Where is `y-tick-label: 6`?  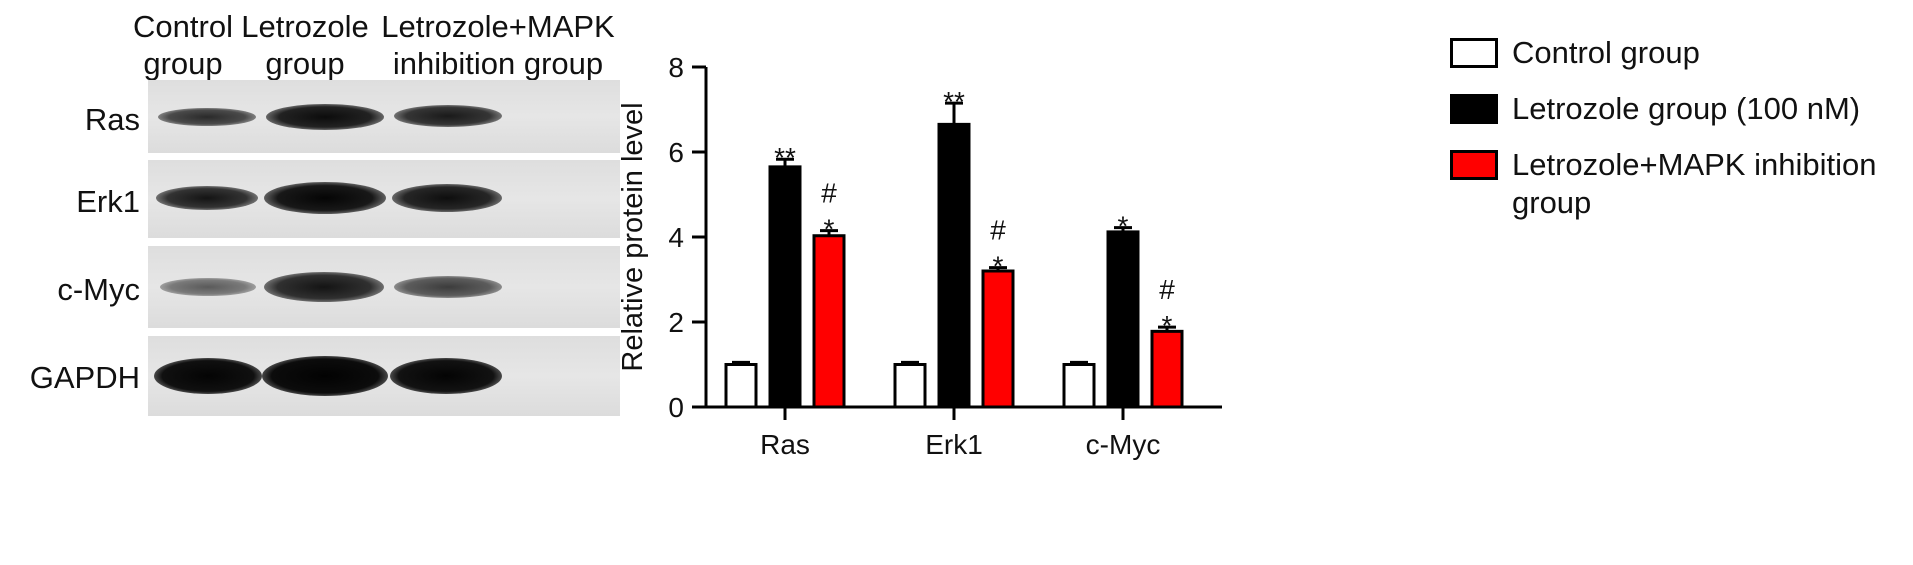
y-tick-label: 6 is located at coordinates (676, 152).